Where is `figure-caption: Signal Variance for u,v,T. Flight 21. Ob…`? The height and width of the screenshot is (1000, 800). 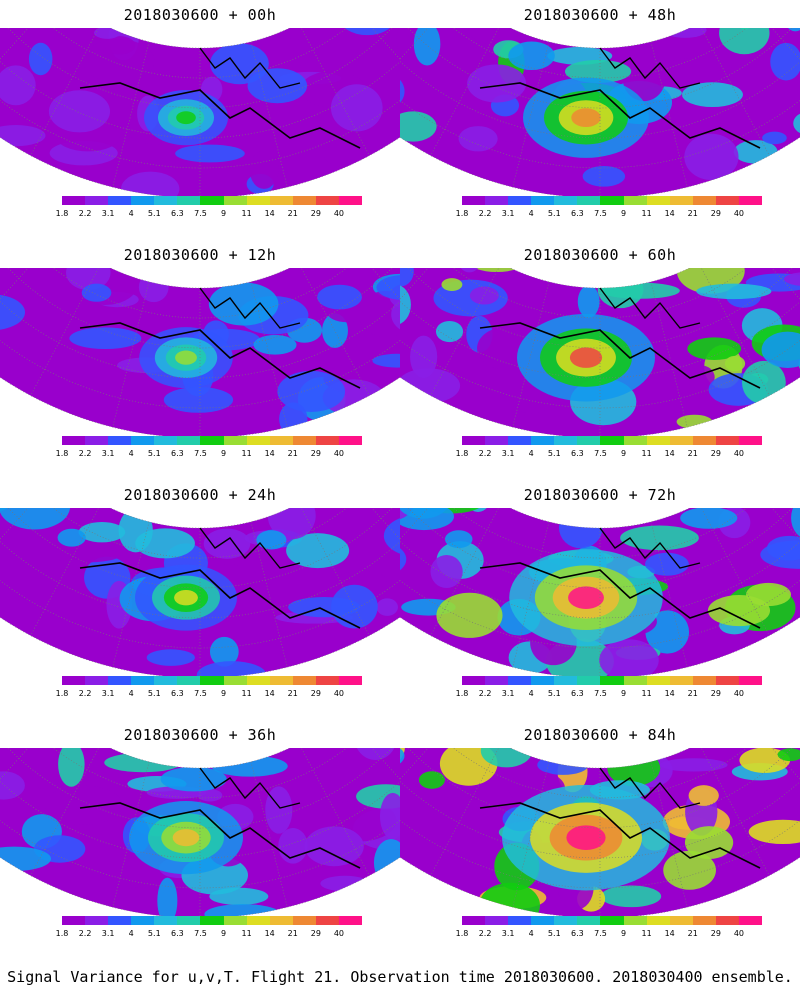 figure-caption: Signal Variance for u,v,T. Flight 21. Ob… is located at coordinates (400, 977).